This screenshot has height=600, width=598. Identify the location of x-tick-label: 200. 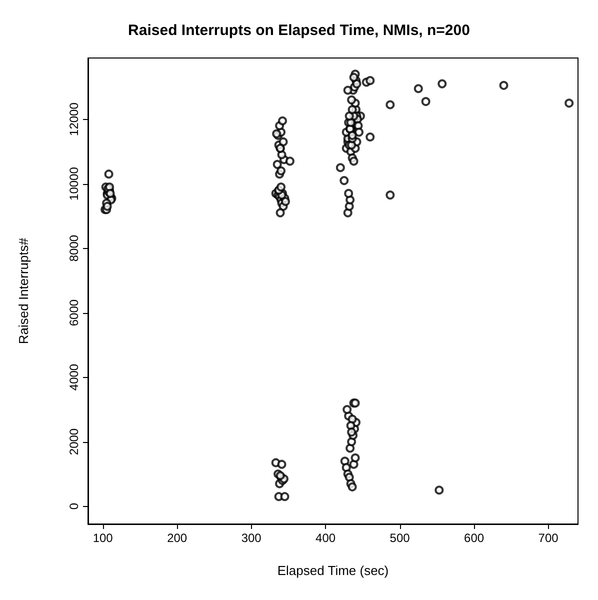
(177, 538).